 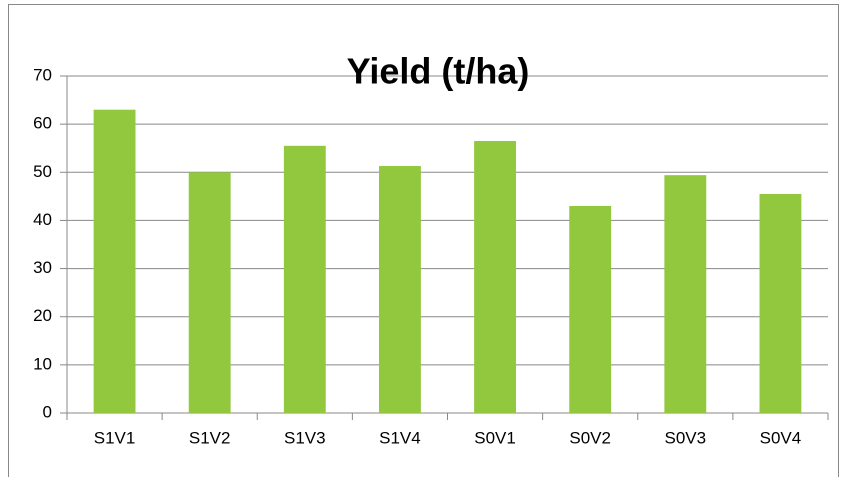 I want to click on x-tick-label: S1V1, so click(x=115, y=437).